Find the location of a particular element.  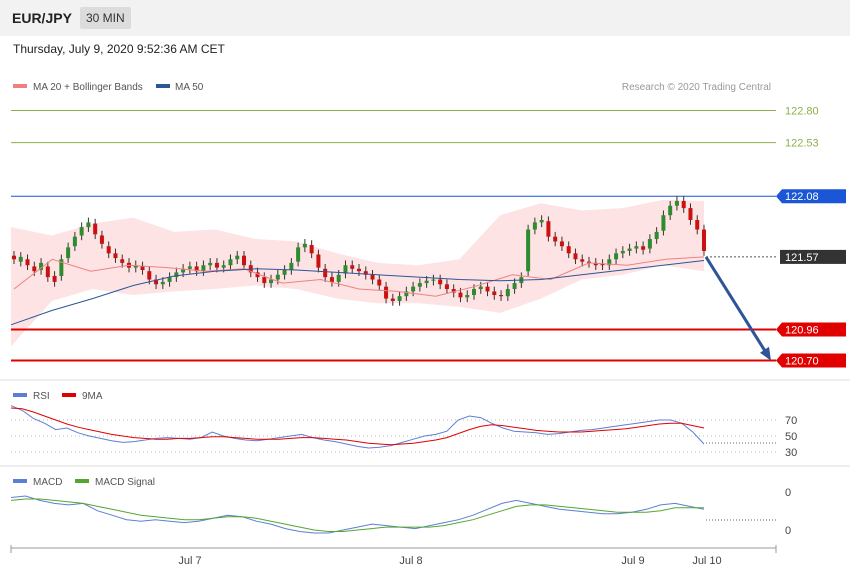

rsi-ma-line is located at coordinates (357, 426).